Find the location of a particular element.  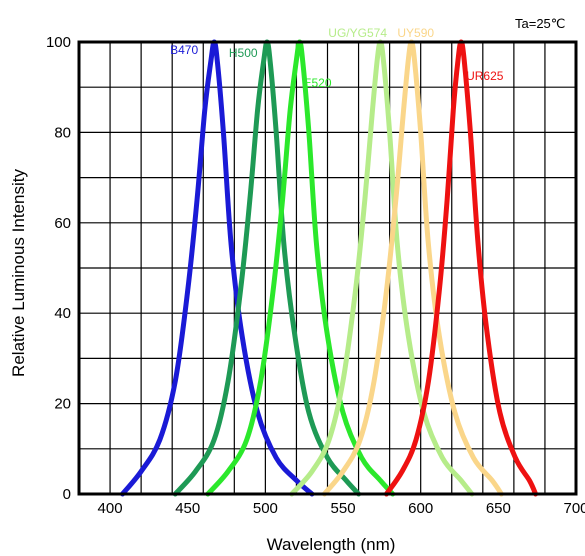

series-label-b470: B470 is located at coordinates (184, 50).